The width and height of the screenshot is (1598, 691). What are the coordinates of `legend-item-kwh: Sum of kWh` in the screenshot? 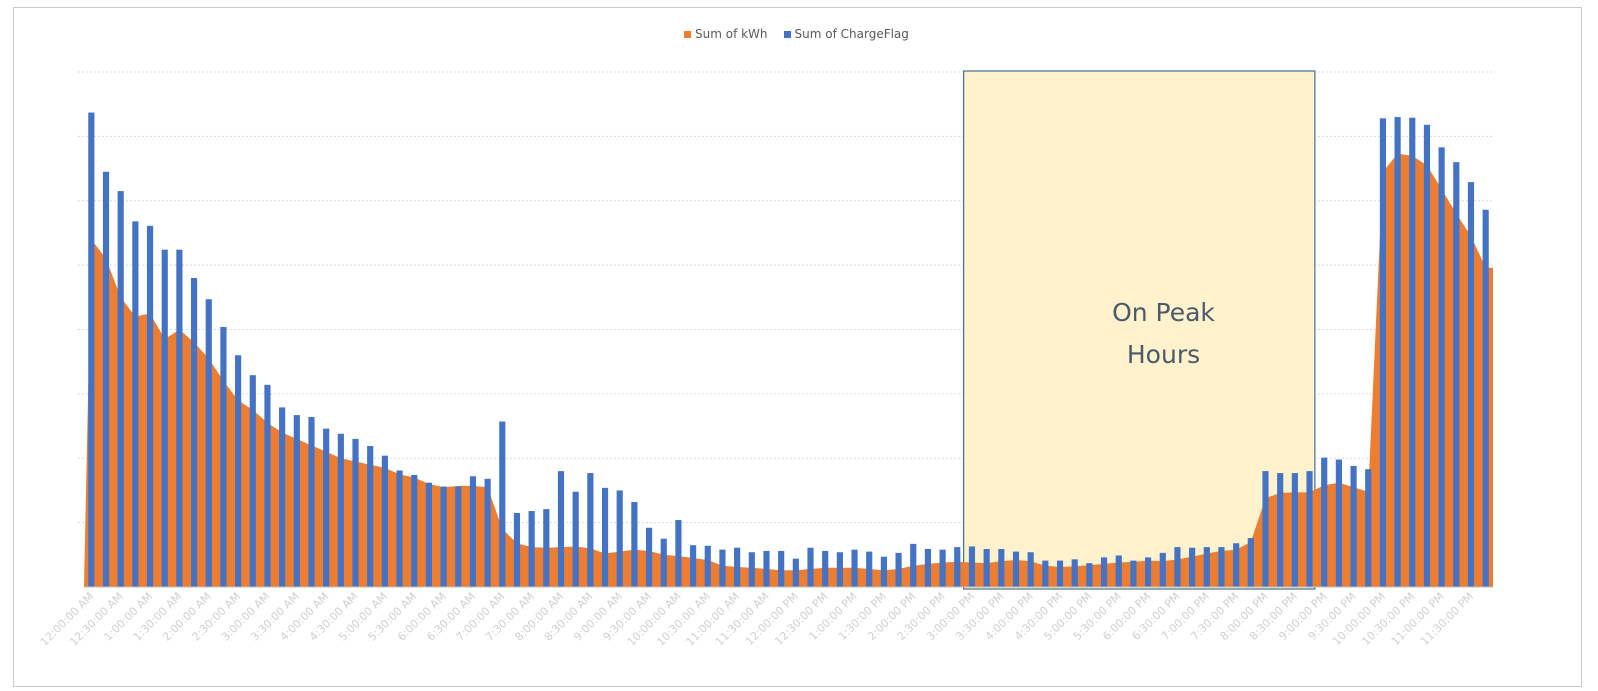 It's located at (726, 34).